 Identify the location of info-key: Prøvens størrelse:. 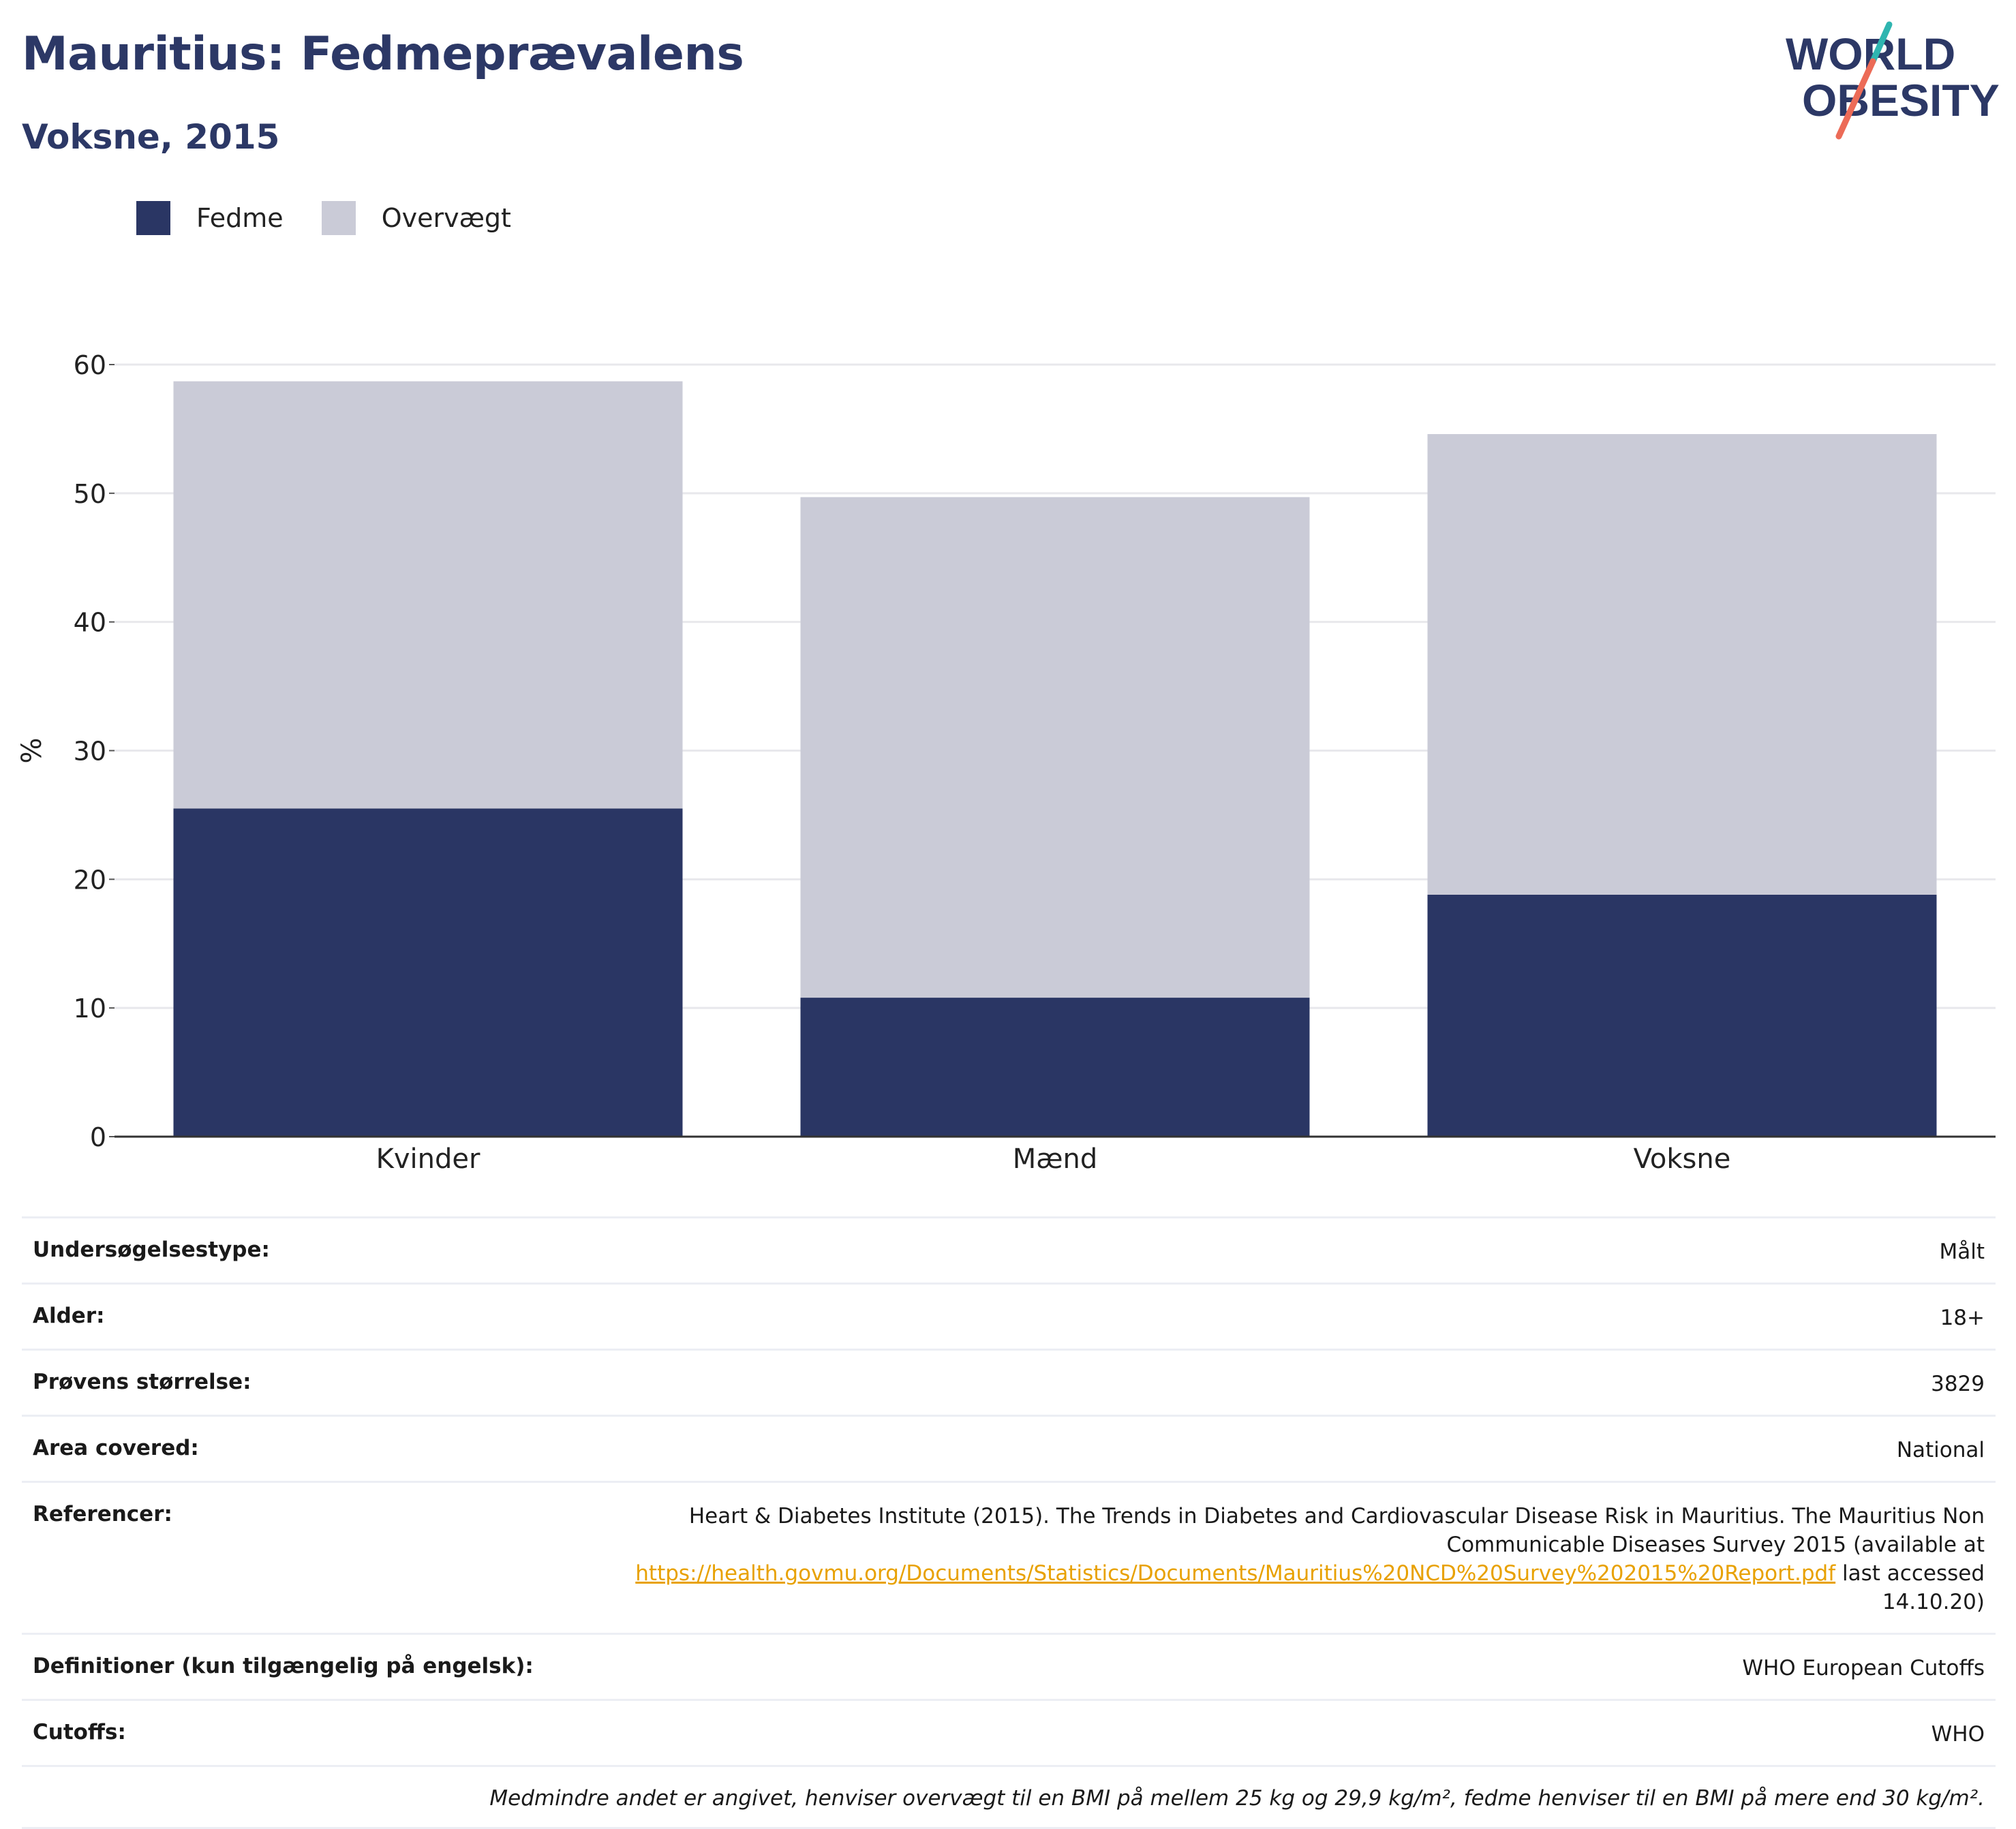
(142, 1382).